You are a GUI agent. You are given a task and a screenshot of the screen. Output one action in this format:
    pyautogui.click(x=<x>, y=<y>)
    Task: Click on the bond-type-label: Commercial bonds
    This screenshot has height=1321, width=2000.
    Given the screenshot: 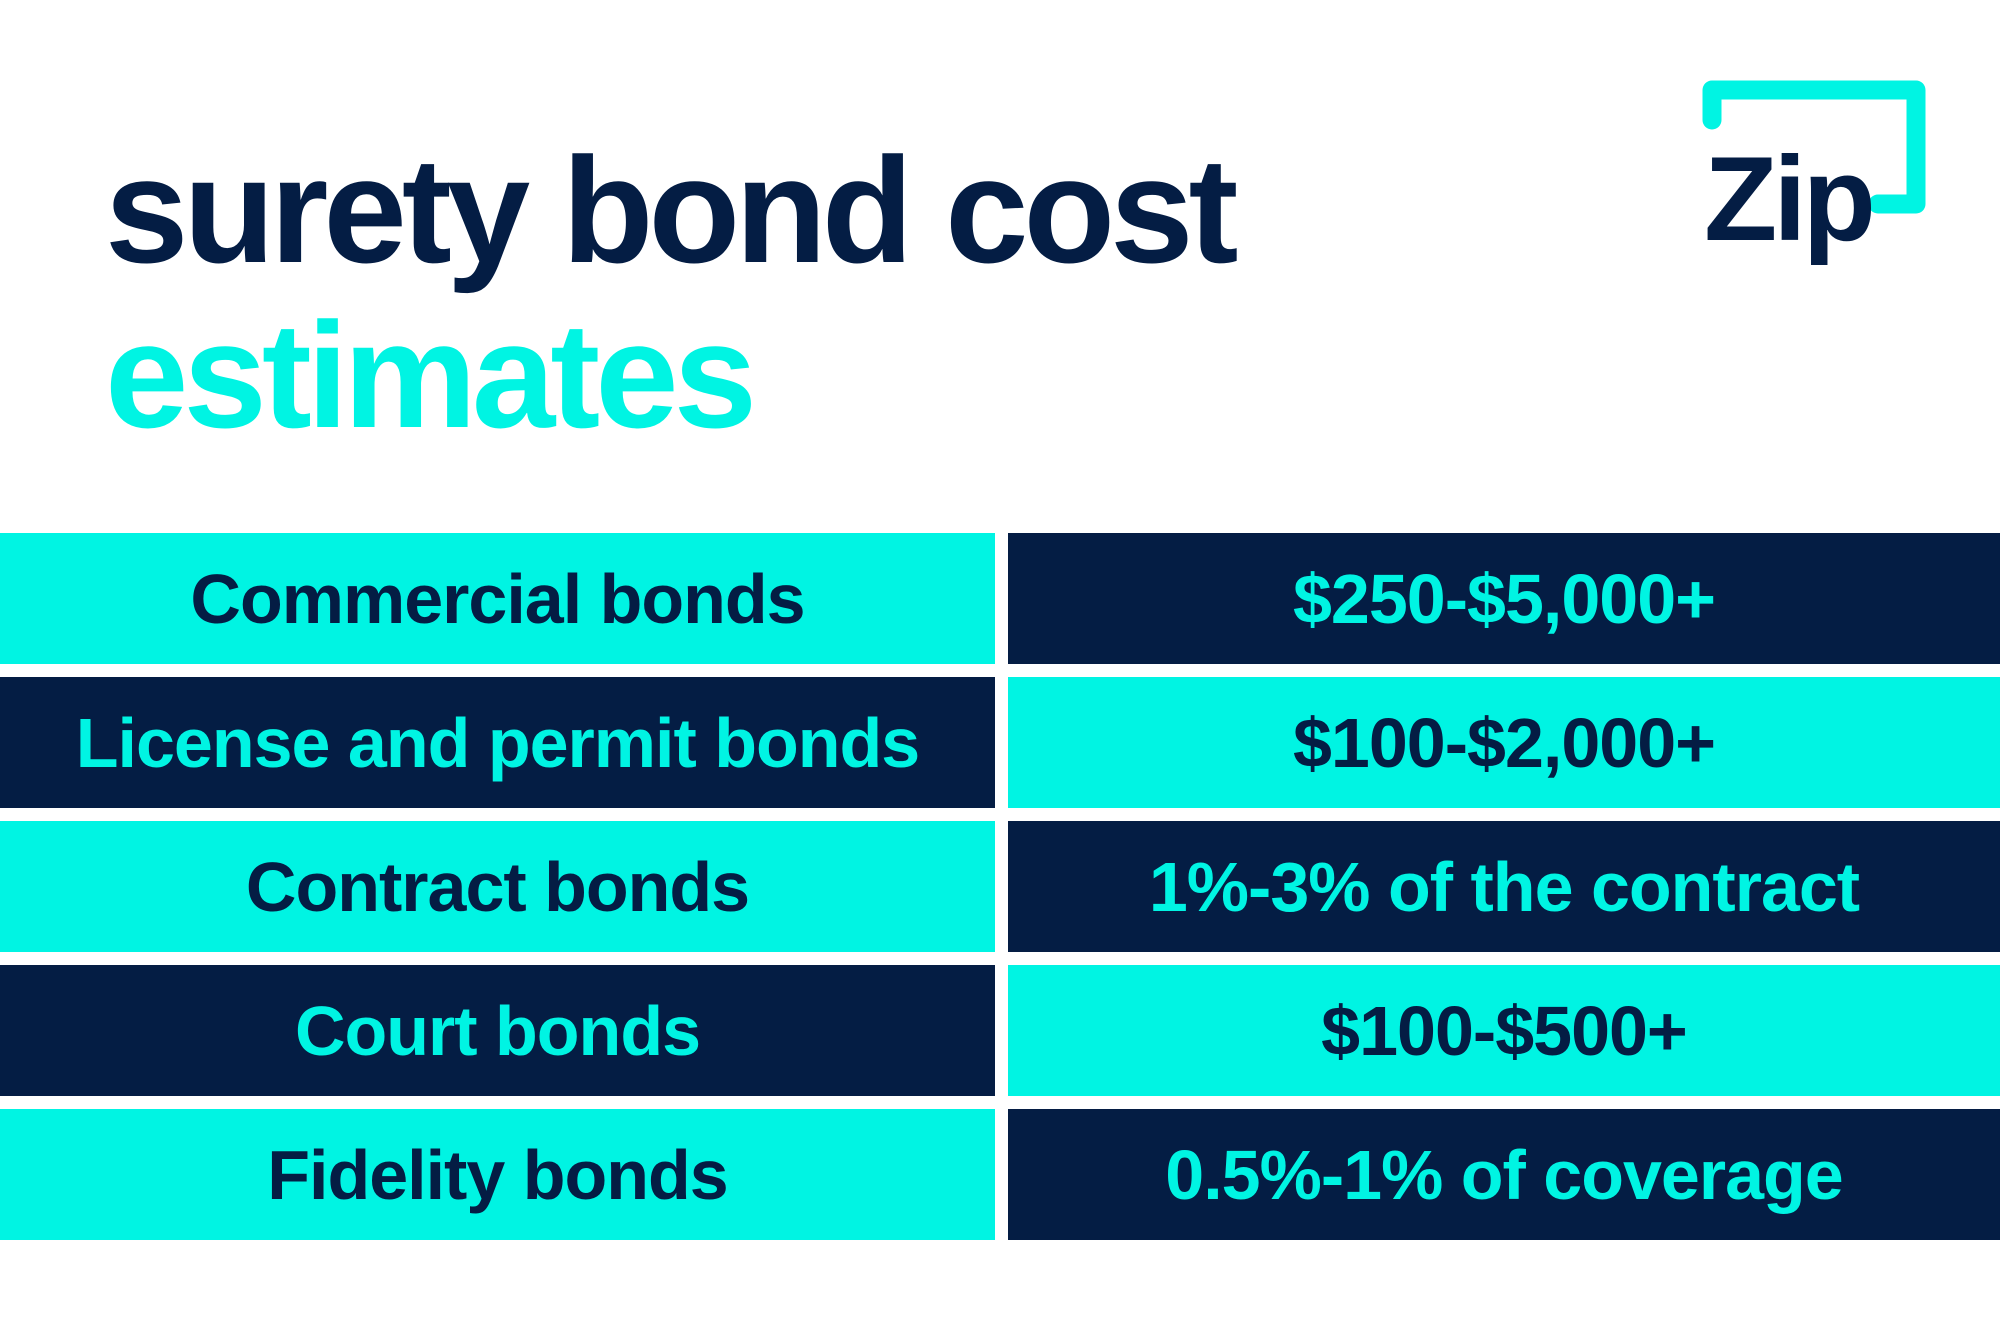 What is the action you would take?
    pyautogui.click(x=497, y=598)
    